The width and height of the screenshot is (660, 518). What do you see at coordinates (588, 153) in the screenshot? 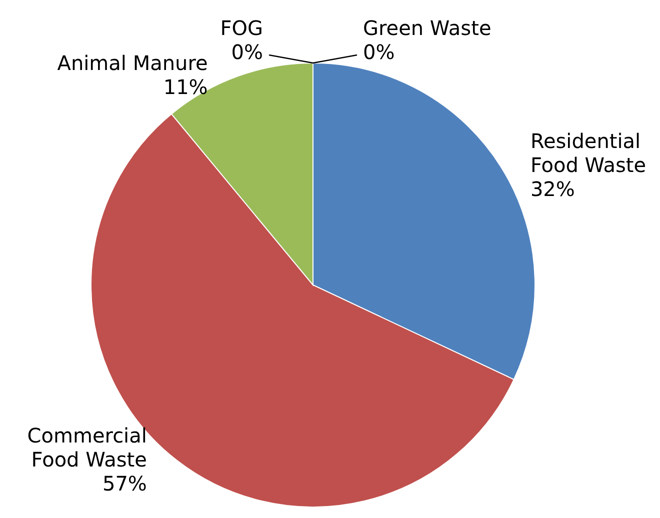
I see `slice-label: Residential Food Waste` at bounding box center [588, 153].